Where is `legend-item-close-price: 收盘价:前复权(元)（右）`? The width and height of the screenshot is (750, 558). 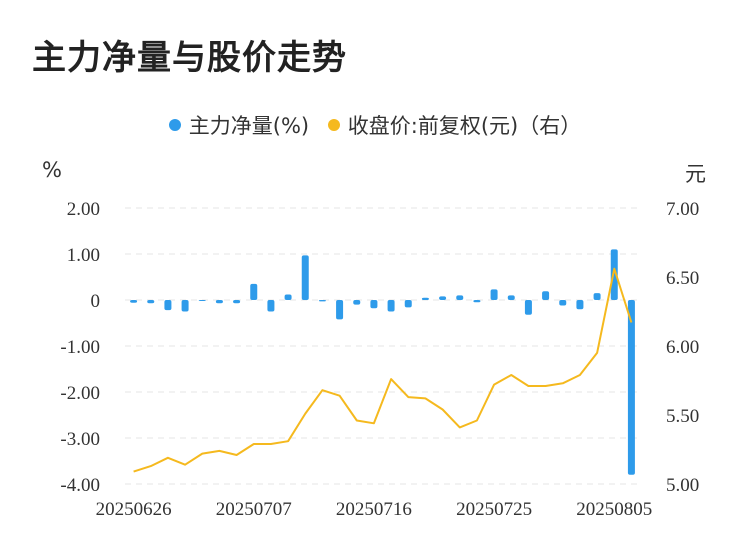 legend-item-close-price: 收盘价:前复权(元)（右） is located at coordinates (454, 125).